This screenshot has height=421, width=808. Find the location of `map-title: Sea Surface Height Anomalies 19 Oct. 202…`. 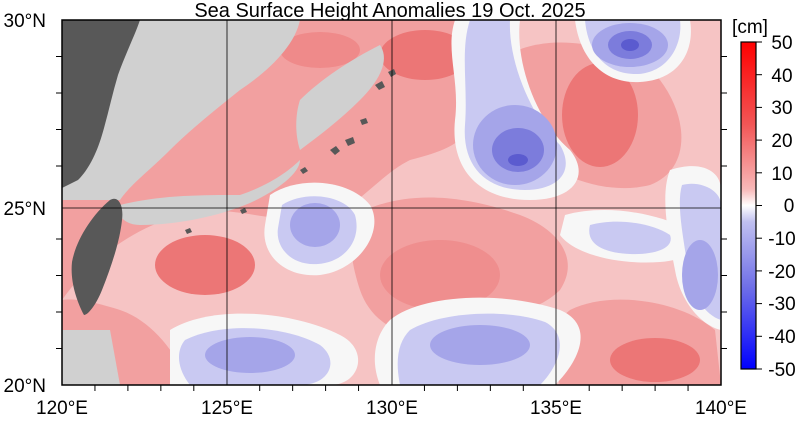

map-title: Sea Surface Height Anomalies 19 Oct. 202… is located at coordinates (389, 11).